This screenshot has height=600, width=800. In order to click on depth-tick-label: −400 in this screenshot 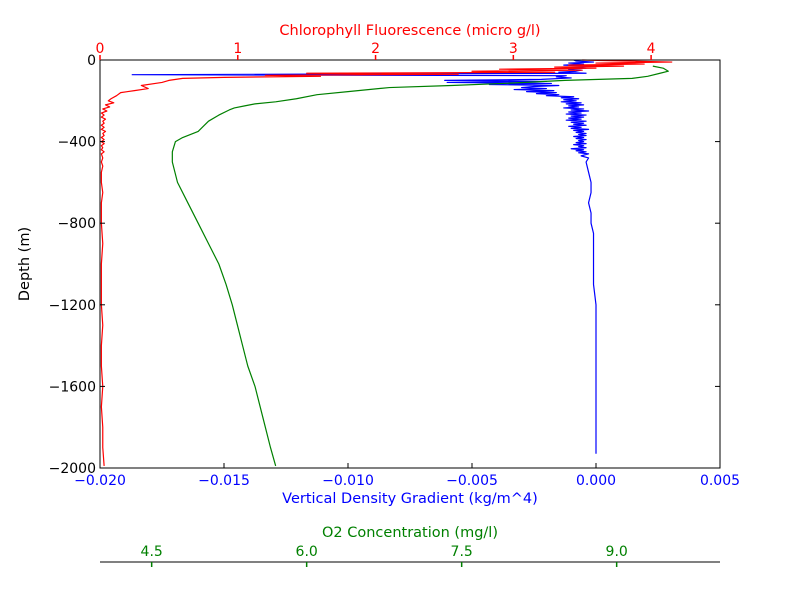, I will do `click(77, 143)`.